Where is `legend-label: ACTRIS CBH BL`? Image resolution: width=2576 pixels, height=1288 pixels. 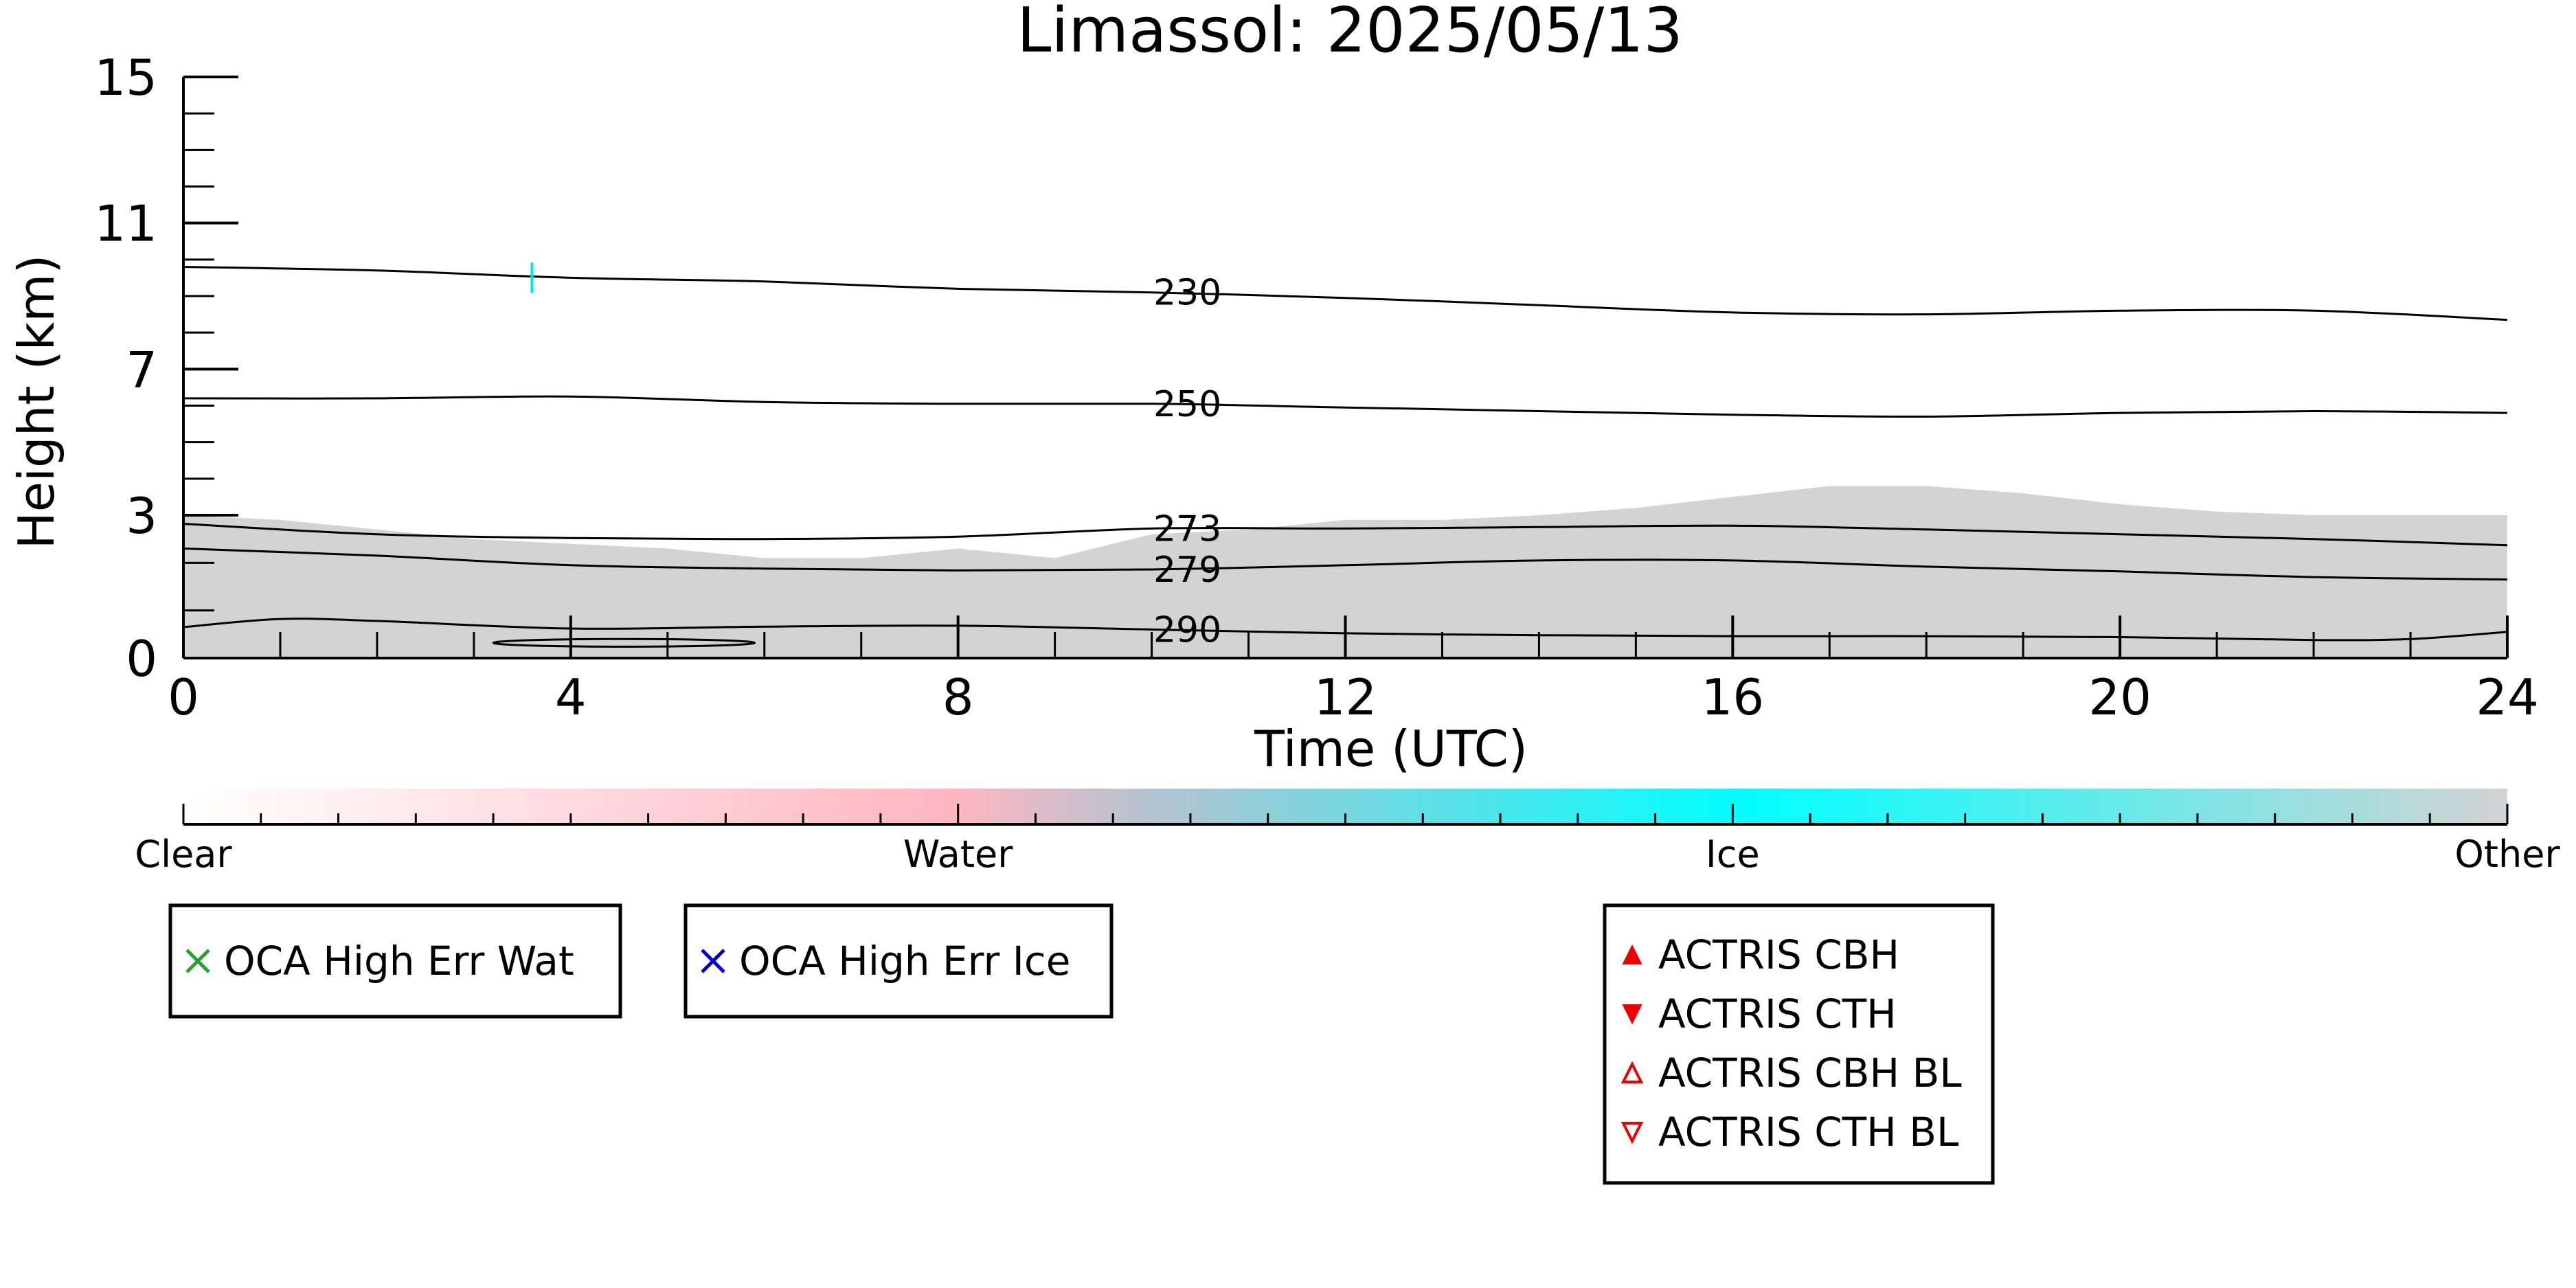
legend-label: ACTRIS CBH BL is located at coordinates (1810, 1073).